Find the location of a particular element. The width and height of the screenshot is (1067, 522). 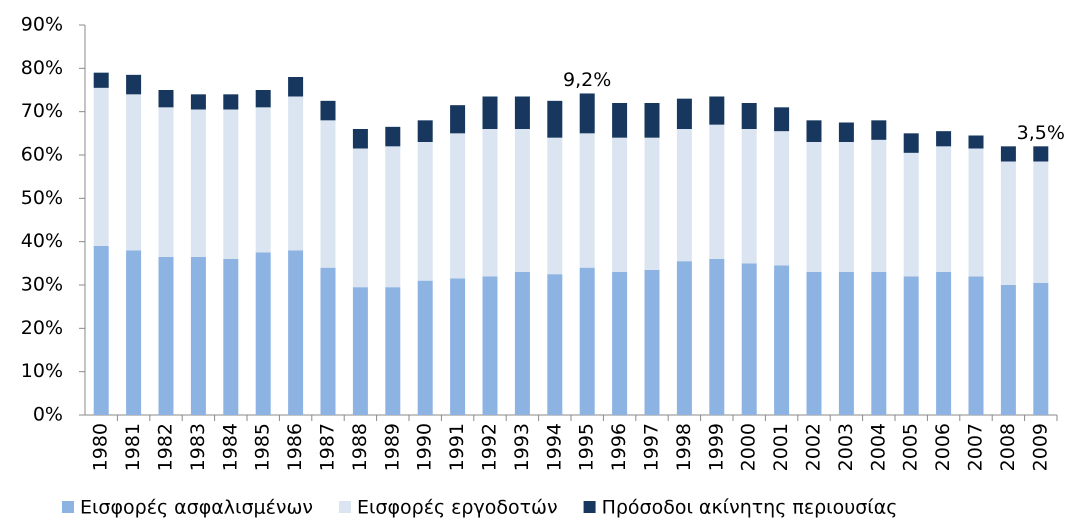

x-tick-label: 1985 is located at coordinates (263, 447).